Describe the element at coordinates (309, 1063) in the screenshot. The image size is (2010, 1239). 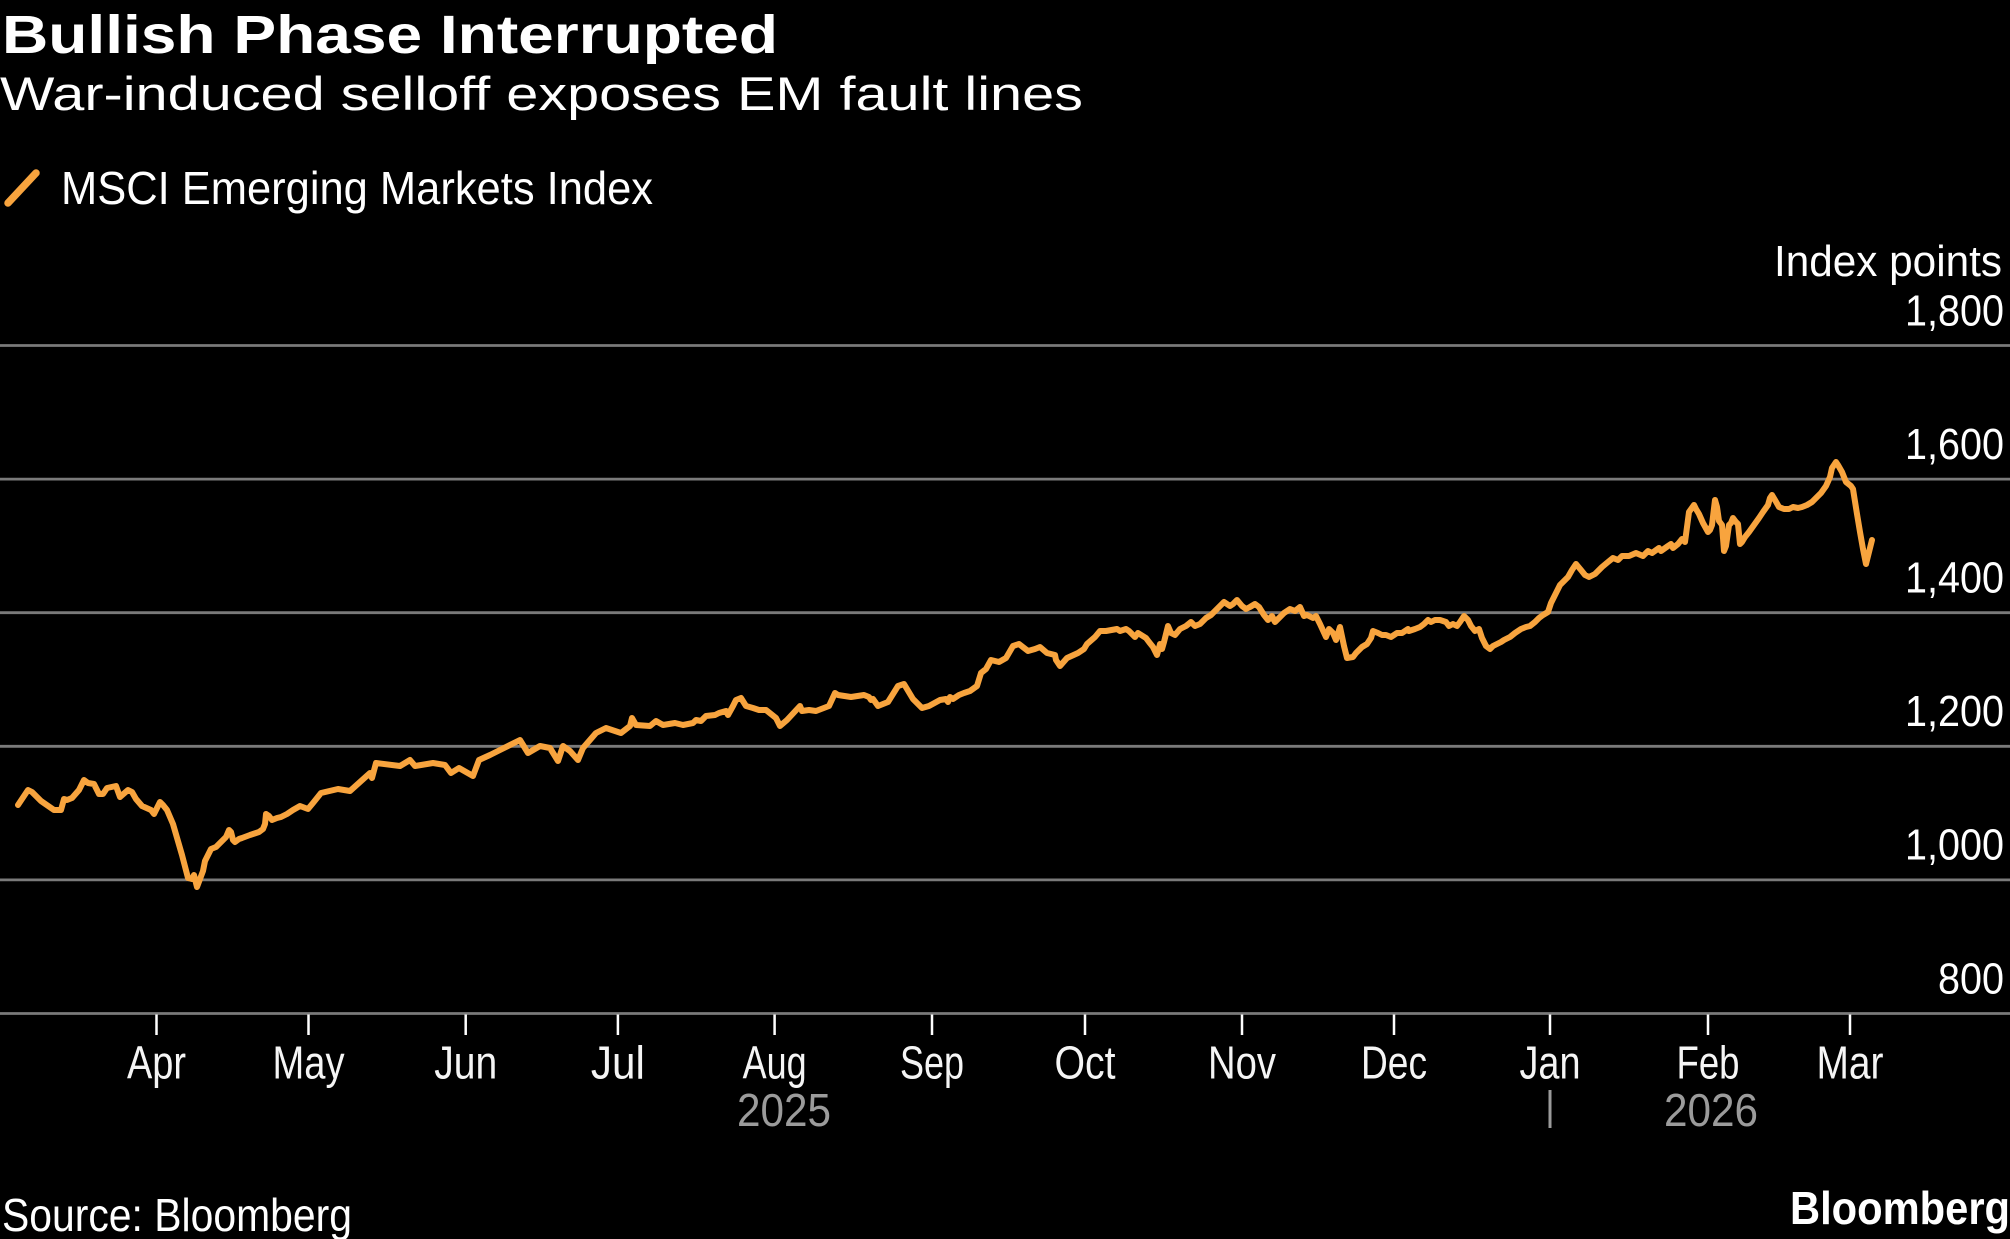
I see `svg-text: May` at that location.